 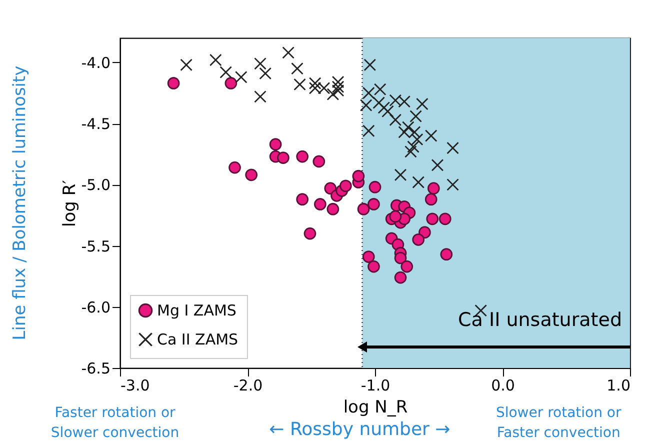 What do you see at coordinates (20, 203) in the screenshot?
I see `text: Line flux / Bolometric luminosity` at bounding box center [20, 203].